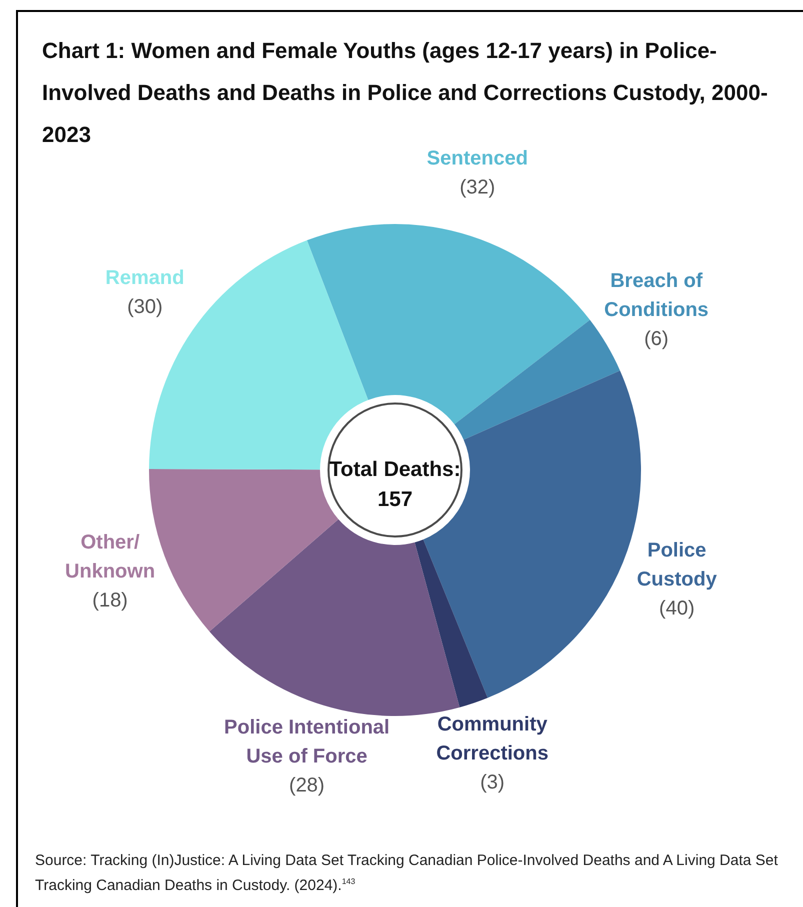 The image size is (803, 907). Describe the element at coordinates (677, 608) in the screenshot. I see `data-label: (40)` at that location.